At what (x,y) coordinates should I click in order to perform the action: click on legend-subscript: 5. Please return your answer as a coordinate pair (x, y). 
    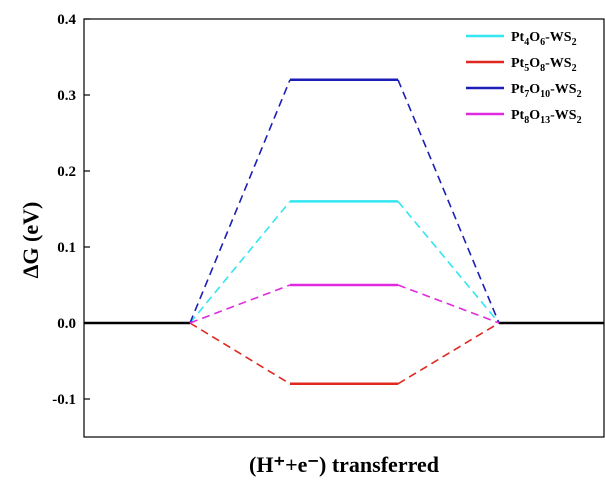
    Looking at the image, I should click on (526, 68).